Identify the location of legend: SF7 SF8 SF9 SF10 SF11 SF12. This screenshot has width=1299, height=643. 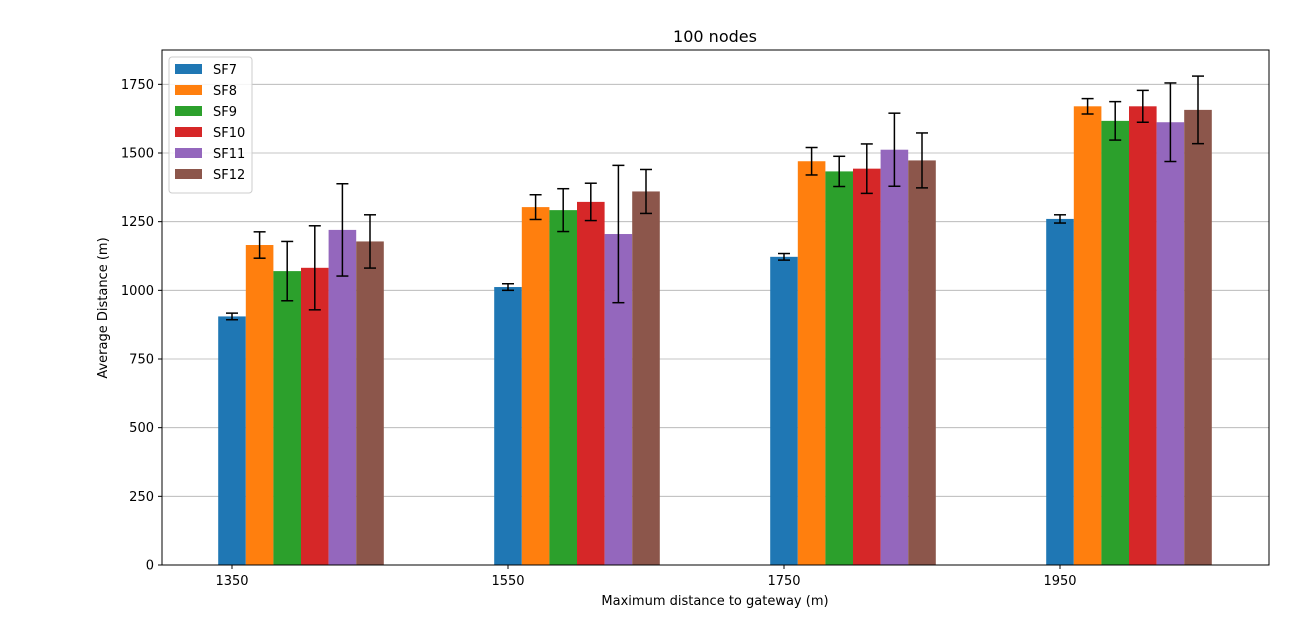
(210, 125).